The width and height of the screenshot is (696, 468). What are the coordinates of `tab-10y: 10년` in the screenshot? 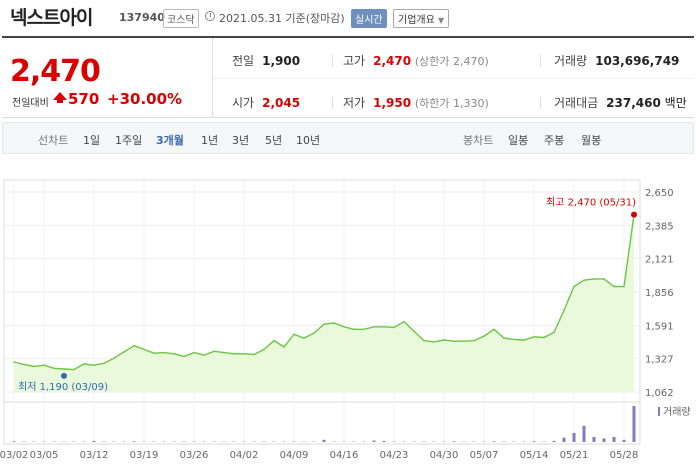 It's located at (308, 140).